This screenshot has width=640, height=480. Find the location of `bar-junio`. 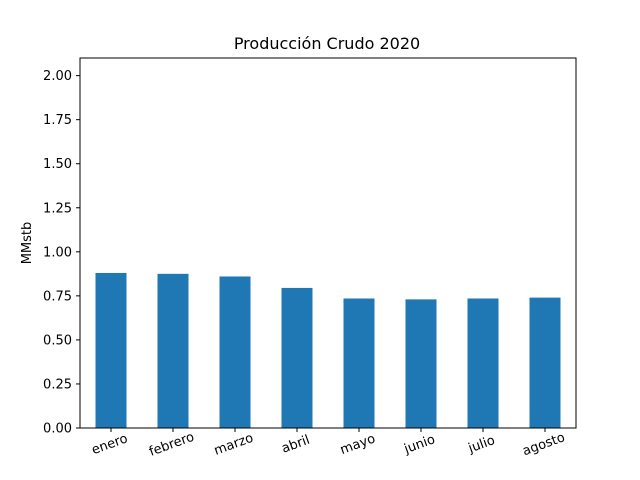

bar-junio is located at coordinates (421, 363).